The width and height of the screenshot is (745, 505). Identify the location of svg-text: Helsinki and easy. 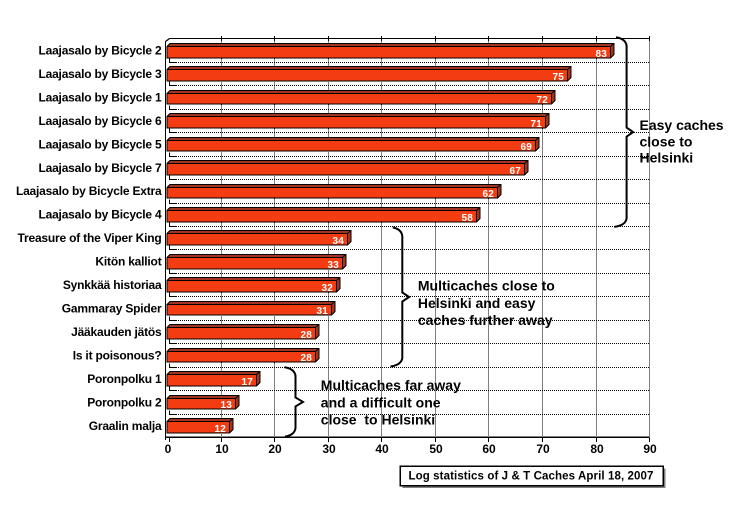
(477, 303).